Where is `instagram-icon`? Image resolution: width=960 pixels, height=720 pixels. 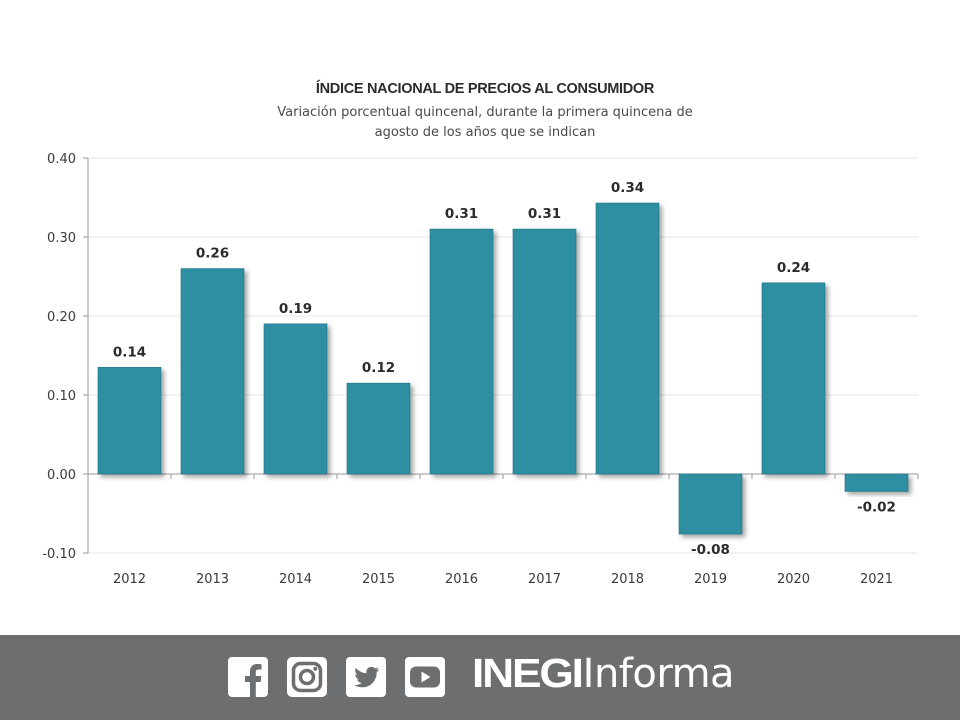 instagram-icon is located at coordinates (307, 677).